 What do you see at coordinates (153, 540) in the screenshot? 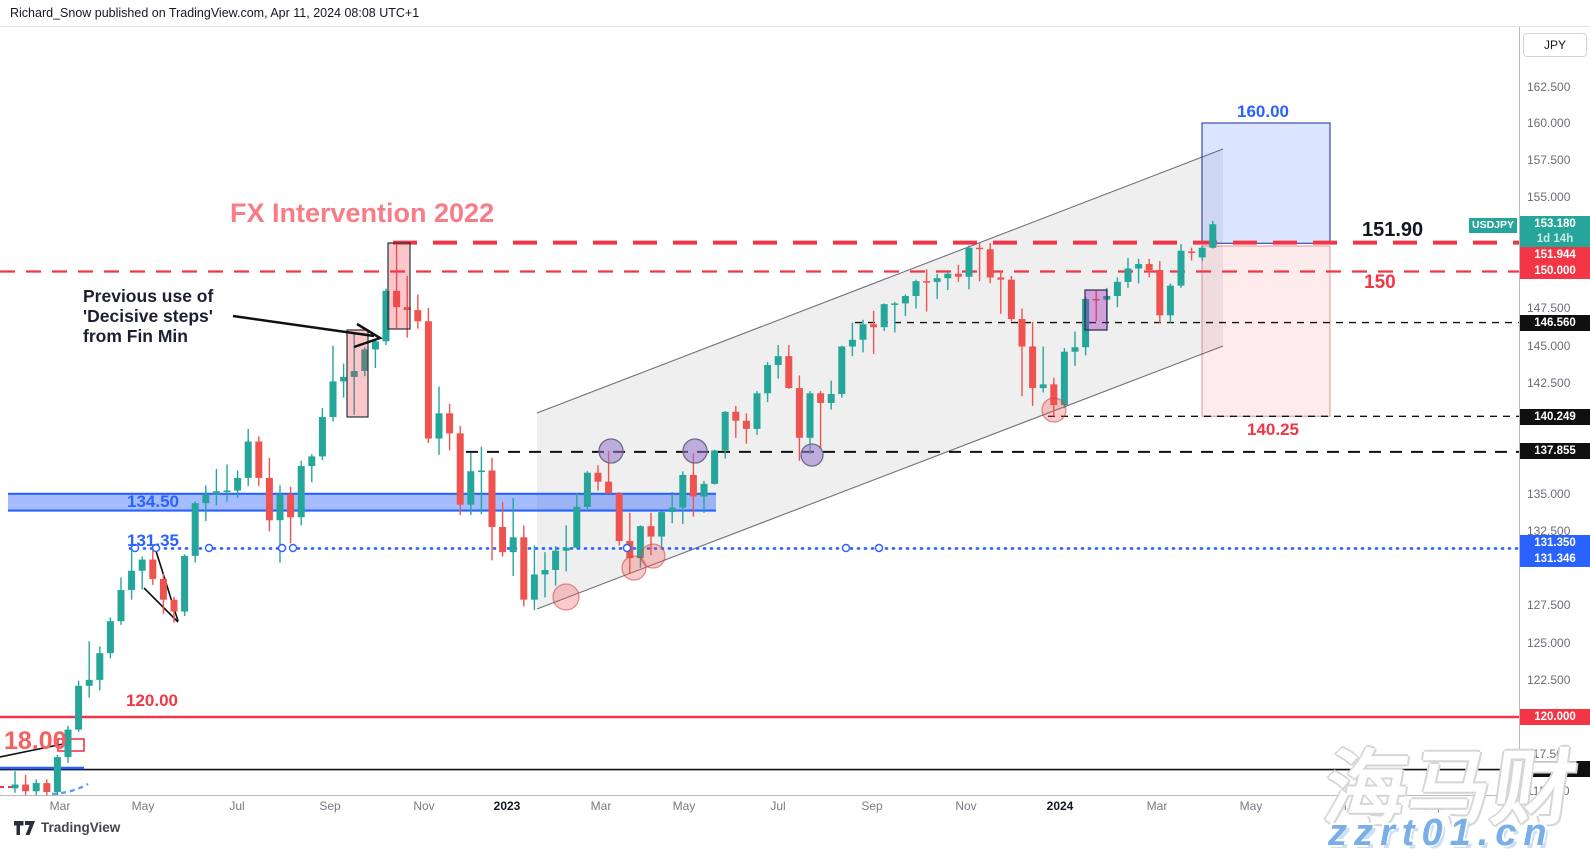
I see `level-131-35-label: 131.35` at bounding box center [153, 540].